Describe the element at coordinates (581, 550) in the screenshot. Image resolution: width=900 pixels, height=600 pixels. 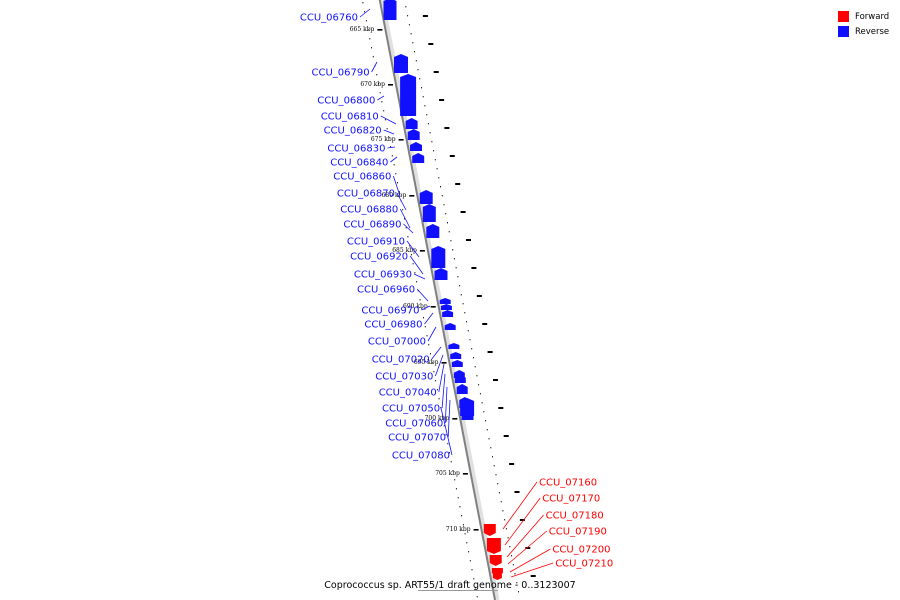
I see `forward-gene-label: CCU_07200` at that location.